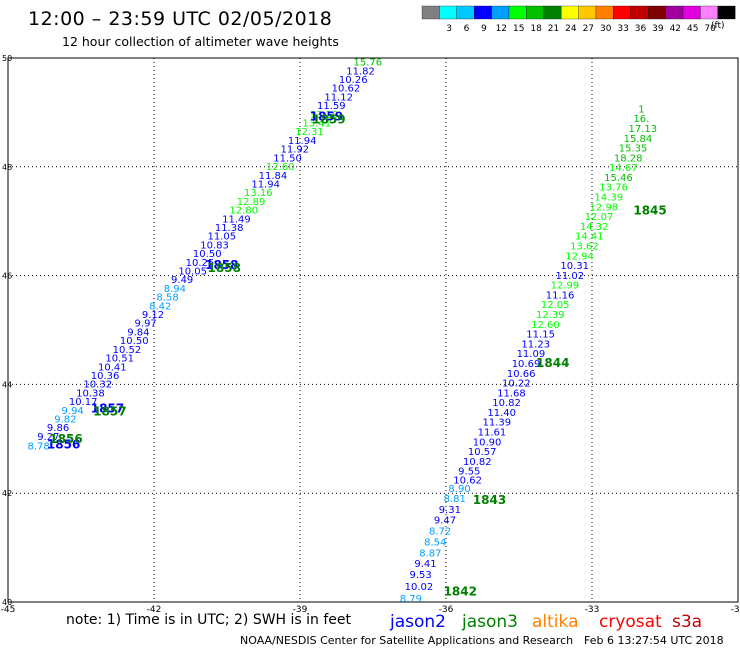 The height and width of the screenshot is (650, 740). What do you see at coordinates (497, 423) in the screenshot?
I see `wave-height-value: 11.39` at bounding box center [497, 423].